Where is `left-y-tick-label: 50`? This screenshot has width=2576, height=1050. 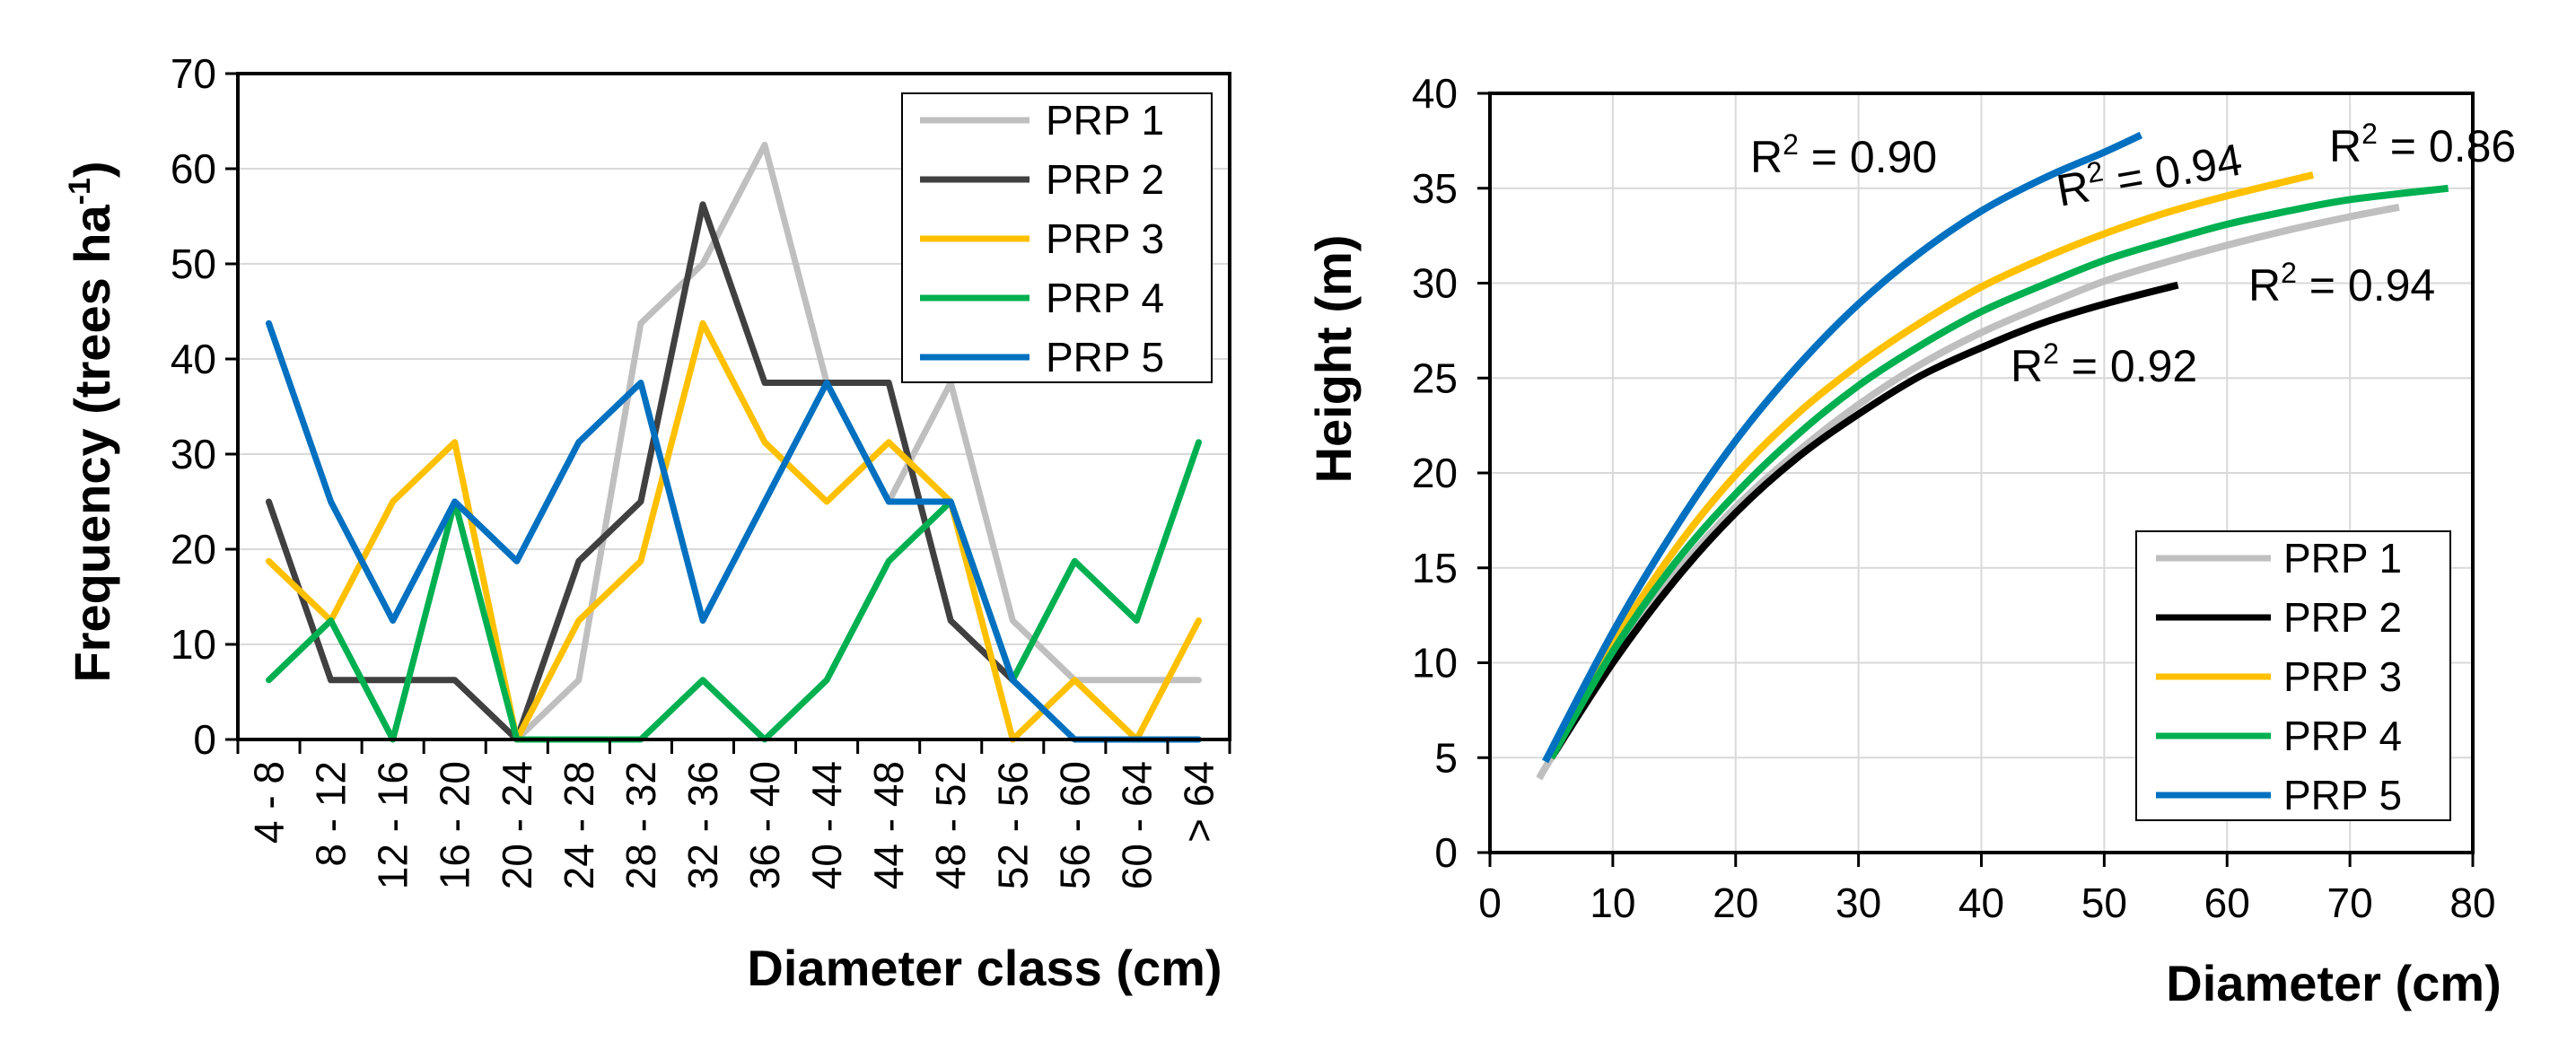
left-y-tick-label: 50 is located at coordinates (193, 264).